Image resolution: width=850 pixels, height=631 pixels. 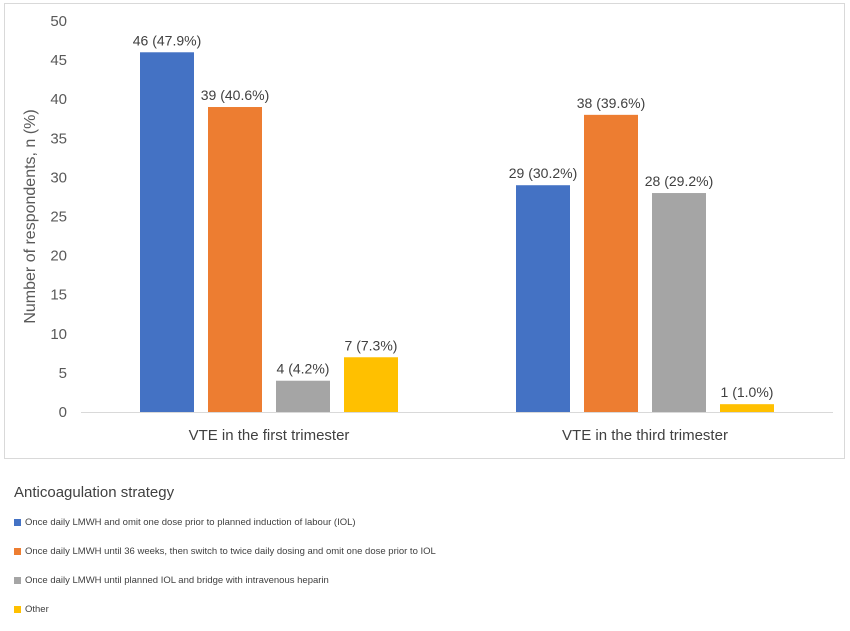 What do you see at coordinates (58, 60) in the screenshot?
I see `y-tick-label: 45` at bounding box center [58, 60].